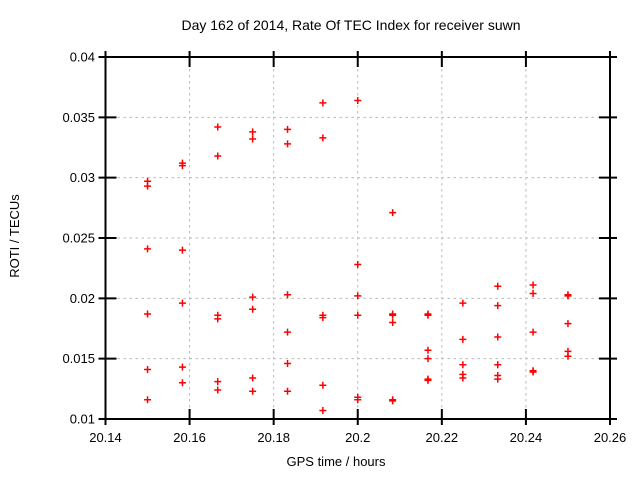 This screenshot has height=480, width=640. Describe the element at coordinates (442, 437) in the screenshot. I see `x-tick-label: 20.22` at that location.